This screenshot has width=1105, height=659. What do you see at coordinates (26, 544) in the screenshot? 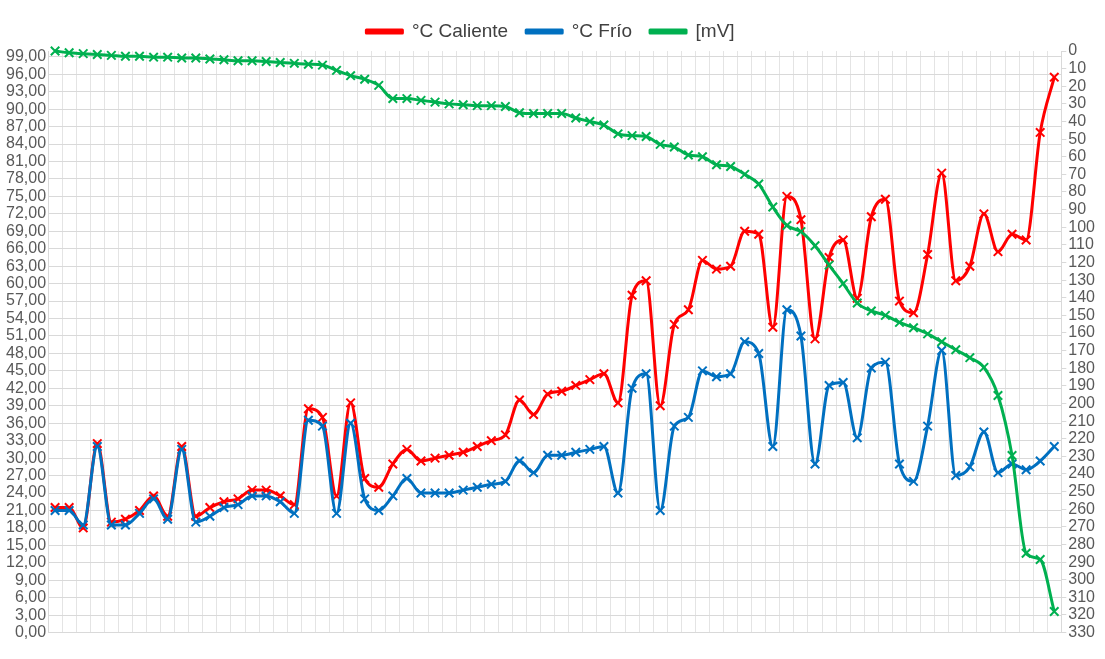
I see `y-tick-label: 15,00` at bounding box center [26, 544].